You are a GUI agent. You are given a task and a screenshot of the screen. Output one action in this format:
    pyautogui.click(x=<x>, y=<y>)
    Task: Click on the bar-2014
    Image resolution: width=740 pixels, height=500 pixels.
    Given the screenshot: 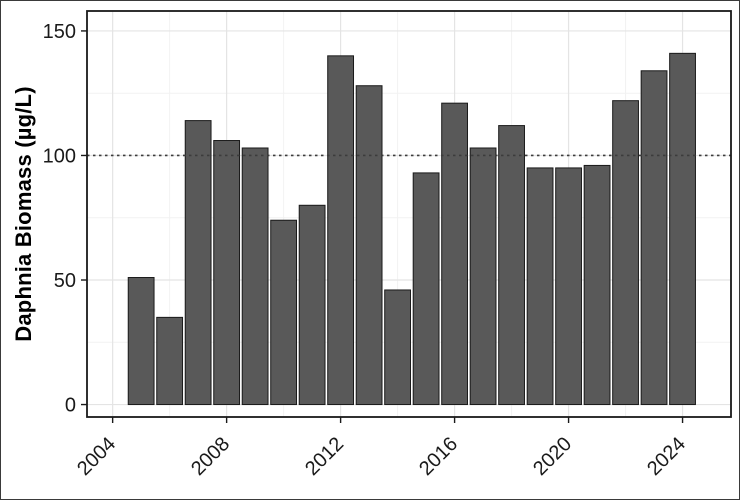 What is the action you would take?
    pyautogui.click(x=398, y=347)
    